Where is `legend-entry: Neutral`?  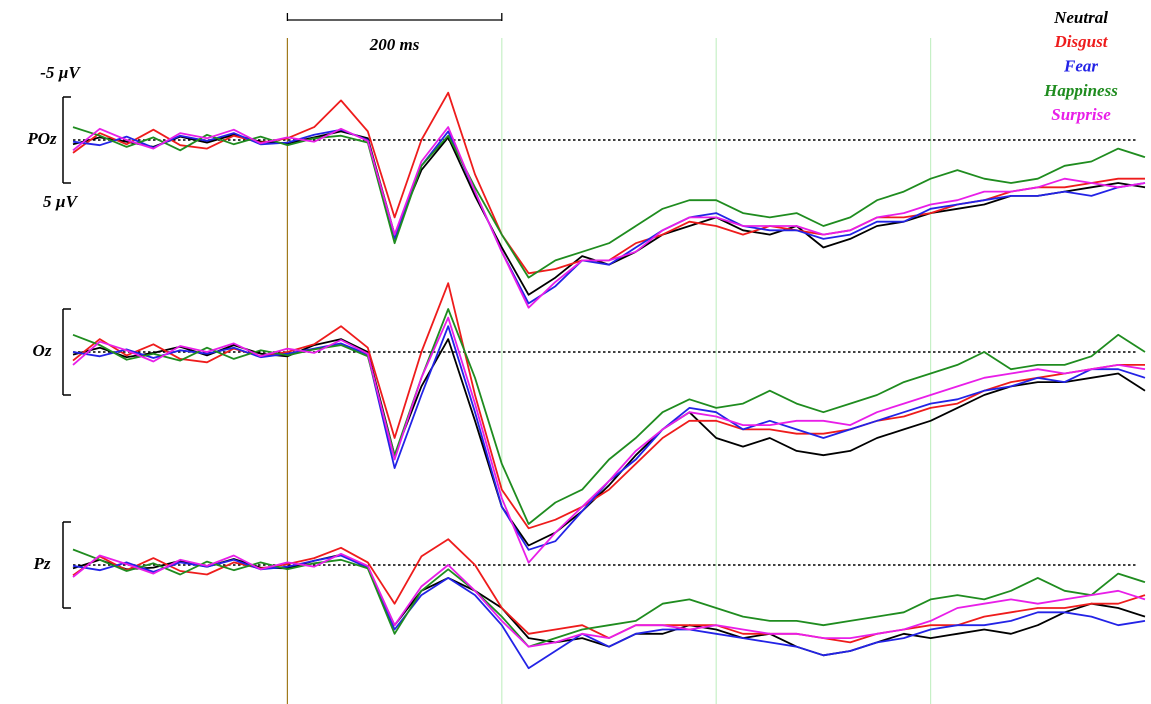
legend-entry: Neutral is located at coordinates (1080, 17).